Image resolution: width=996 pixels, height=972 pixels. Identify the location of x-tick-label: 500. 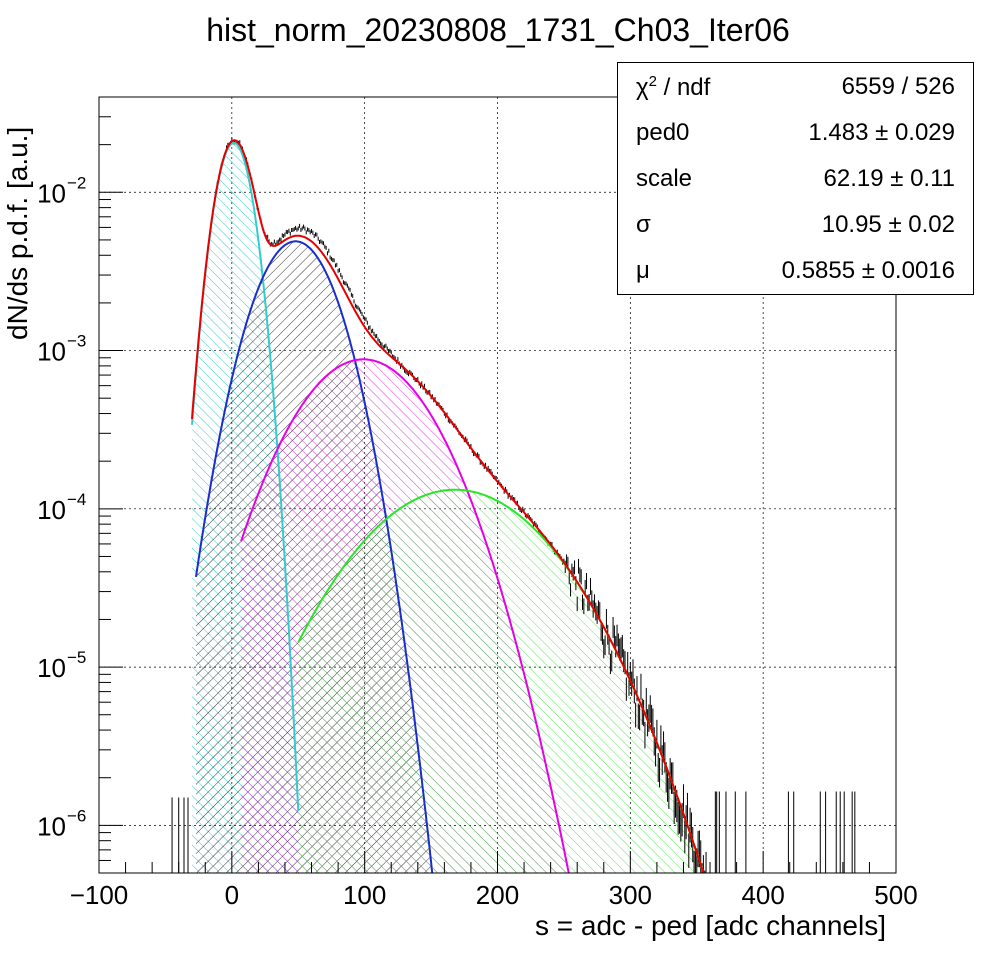
(895, 895).